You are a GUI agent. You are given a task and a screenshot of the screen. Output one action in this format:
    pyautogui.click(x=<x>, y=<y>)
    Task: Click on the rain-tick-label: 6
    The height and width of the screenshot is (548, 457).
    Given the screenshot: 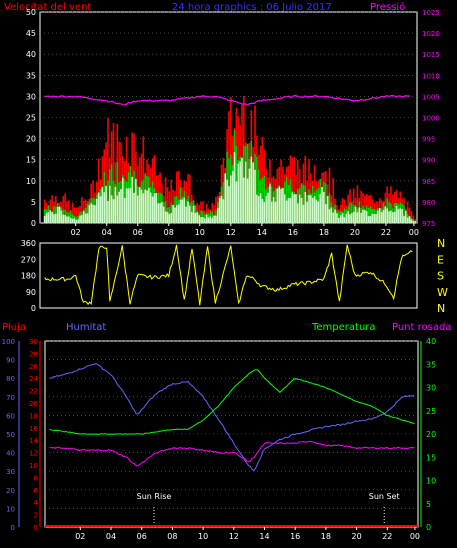 What is the action you would take?
    pyautogui.click(x=36, y=491)
    